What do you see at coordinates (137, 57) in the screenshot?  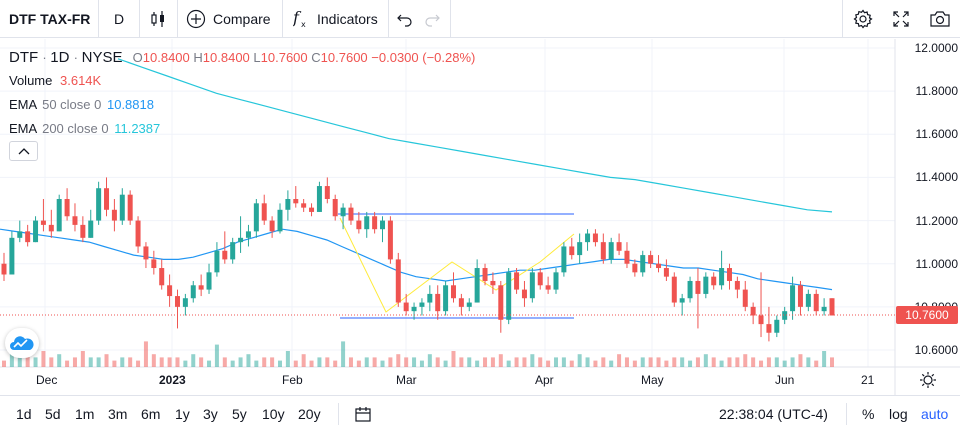 I see `open-label: O` at bounding box center [137, 57].